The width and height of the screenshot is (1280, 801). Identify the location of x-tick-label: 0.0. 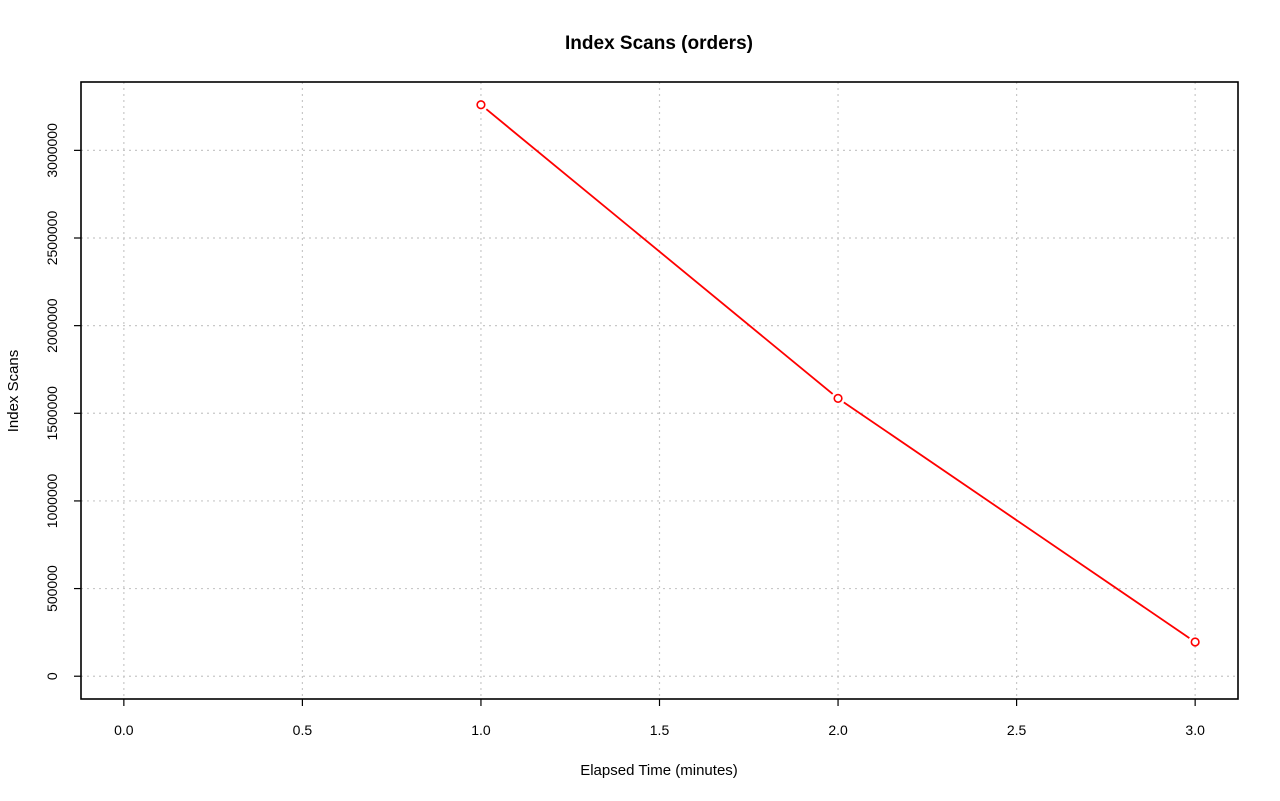
(124, 730).